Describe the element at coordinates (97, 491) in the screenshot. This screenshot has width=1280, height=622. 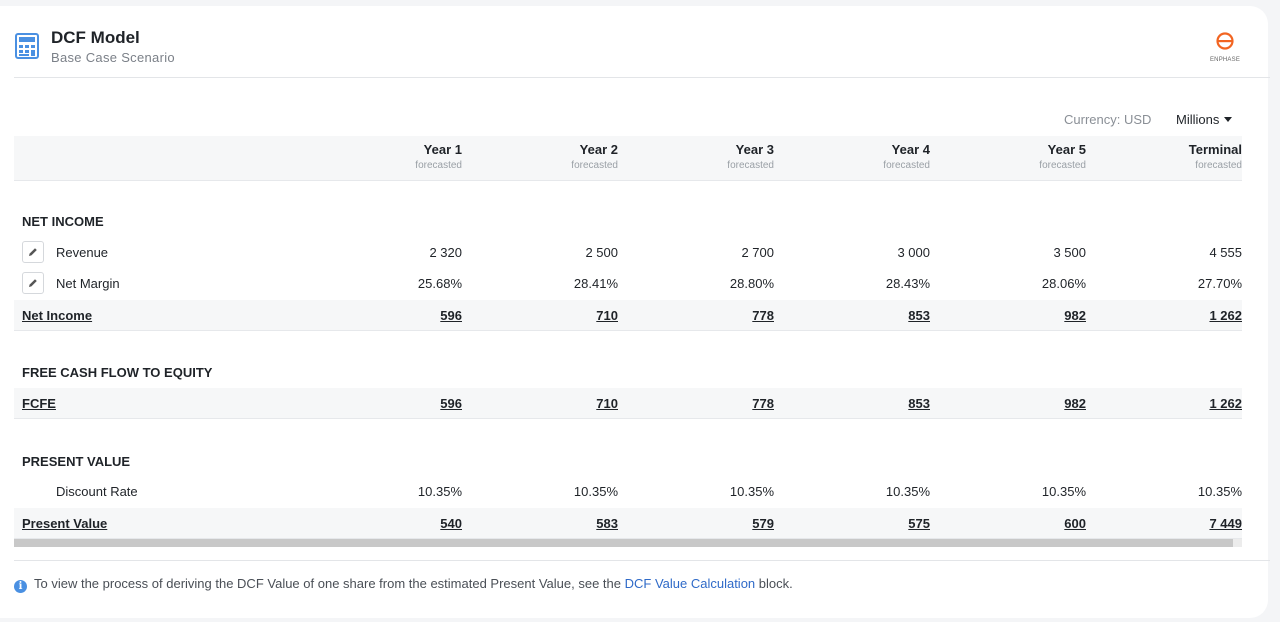
I see `row-label: Discount Rate` at that location.